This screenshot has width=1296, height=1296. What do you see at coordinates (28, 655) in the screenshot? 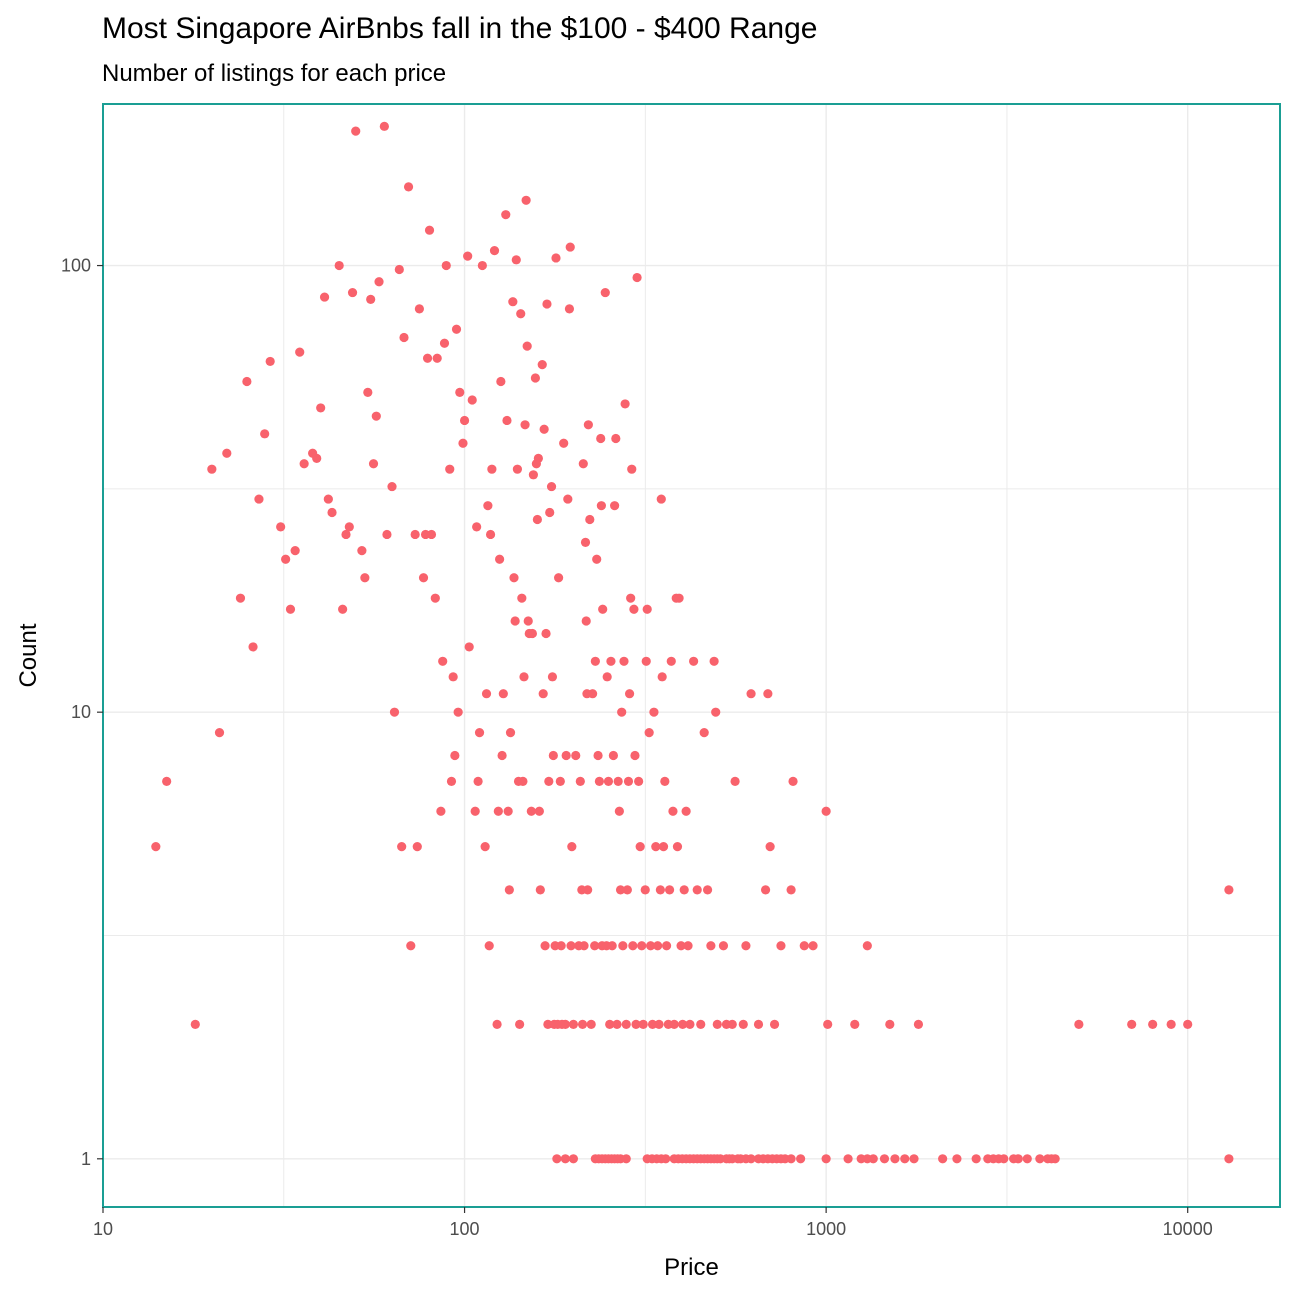
I see `y-axis-title: Count` at bounding box center [28, 655].